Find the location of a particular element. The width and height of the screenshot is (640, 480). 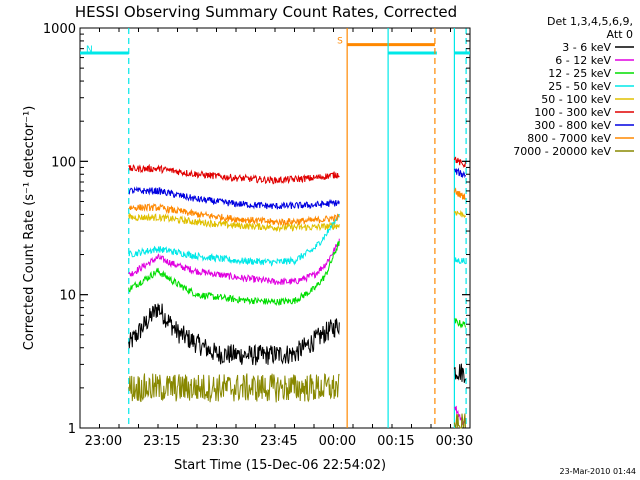

y-axis-label: Corrected Count Rate (s⁻¹ detector⁻¹) is located at coordinates (29, 228).